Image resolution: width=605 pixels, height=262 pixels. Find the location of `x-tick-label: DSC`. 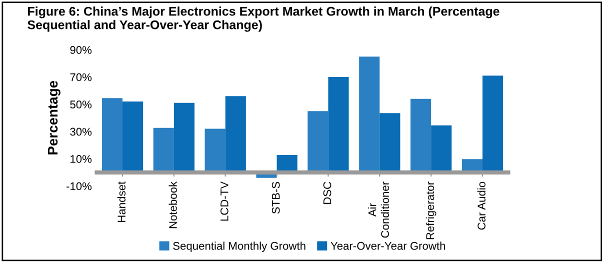

x-tick-label: DSC is located at coordinates (327, 193).